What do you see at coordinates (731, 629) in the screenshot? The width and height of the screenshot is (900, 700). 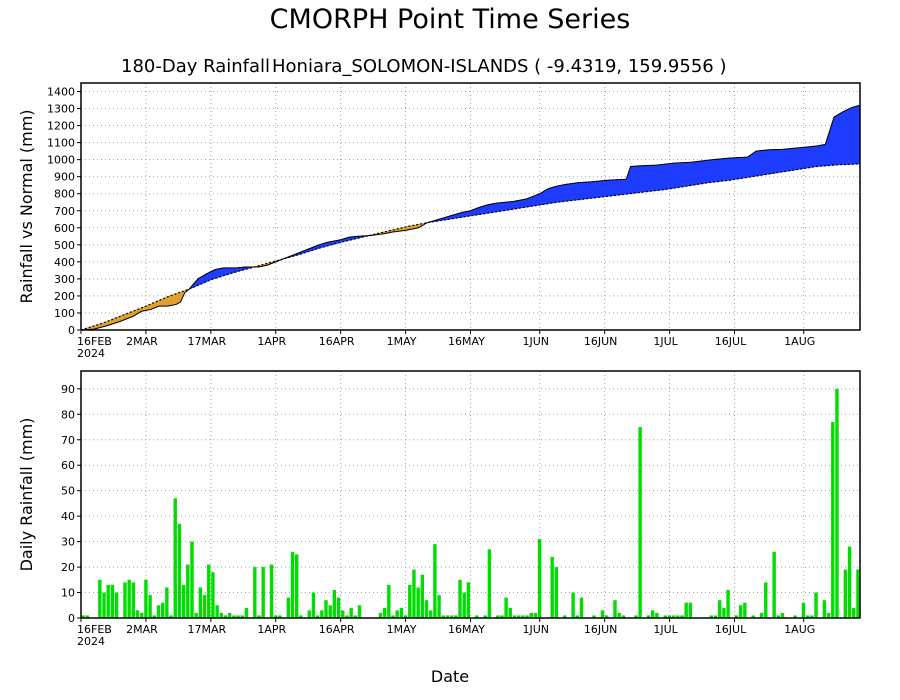 I see `bottom-xtick-label: 16JUL` at bounding box center [731, 629].